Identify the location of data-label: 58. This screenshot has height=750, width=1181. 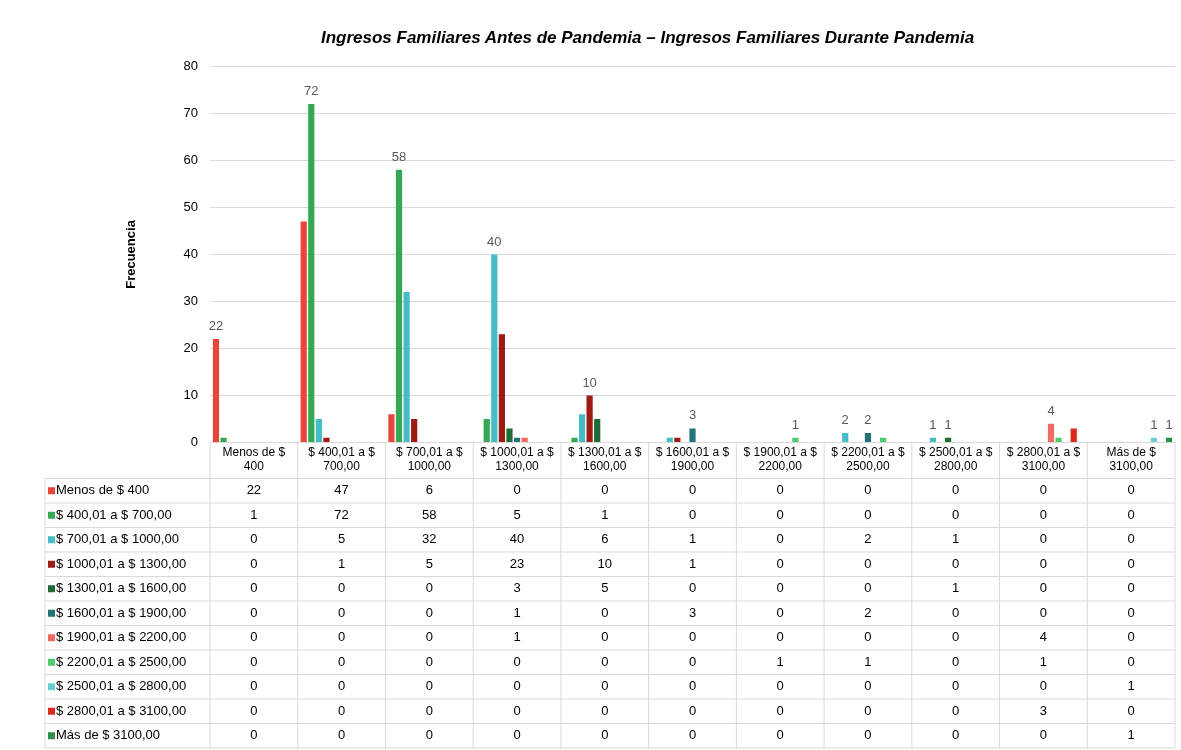
(429, 514).